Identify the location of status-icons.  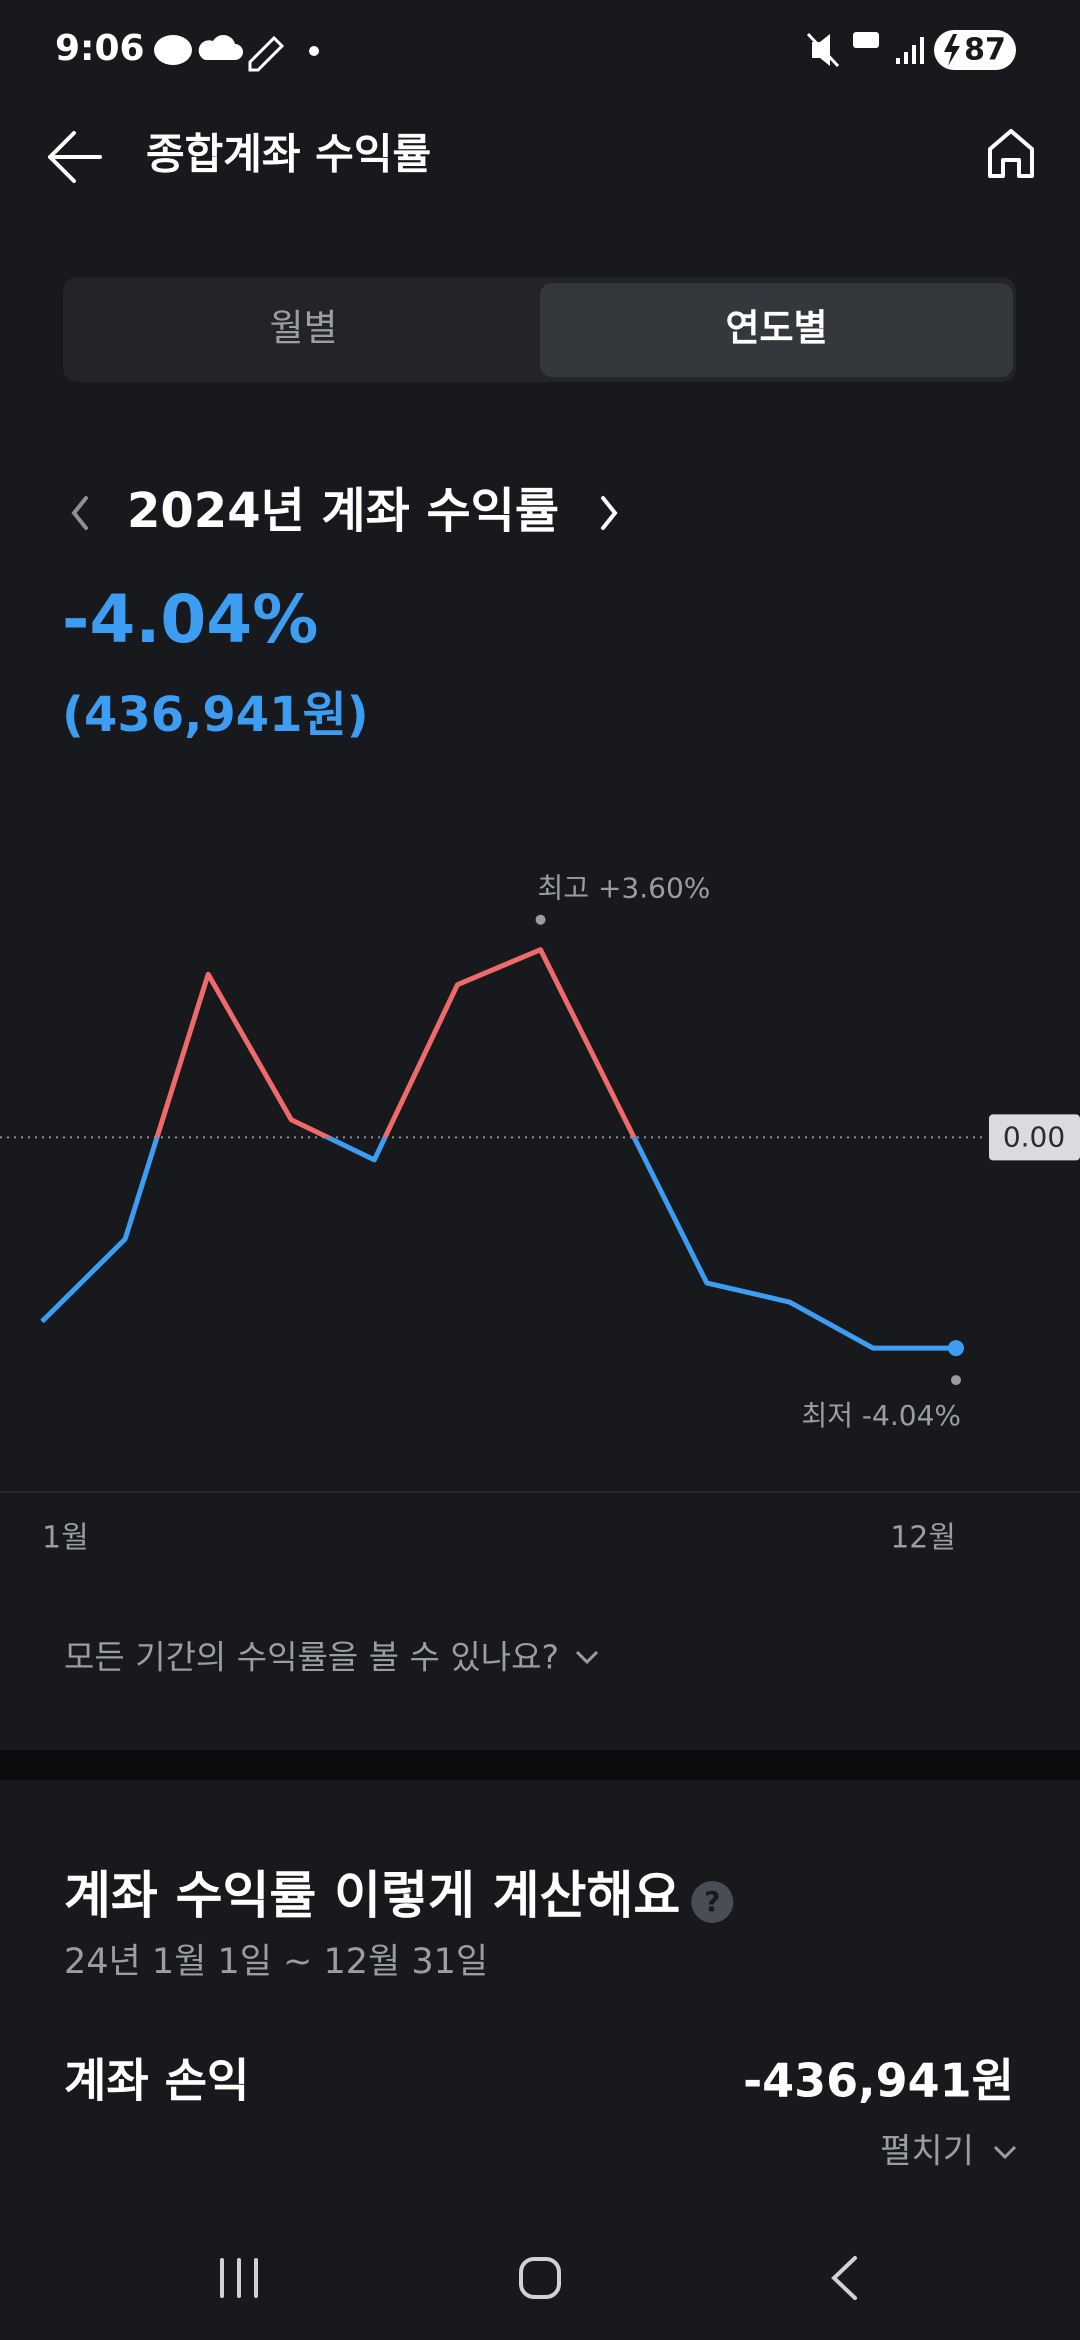
(585, 51).